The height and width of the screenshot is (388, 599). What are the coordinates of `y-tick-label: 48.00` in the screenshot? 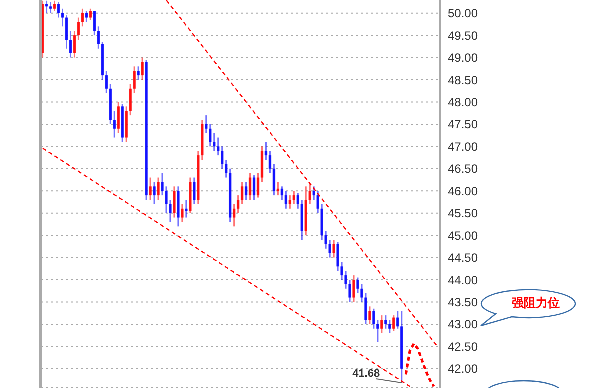 It's located at (463, 102).